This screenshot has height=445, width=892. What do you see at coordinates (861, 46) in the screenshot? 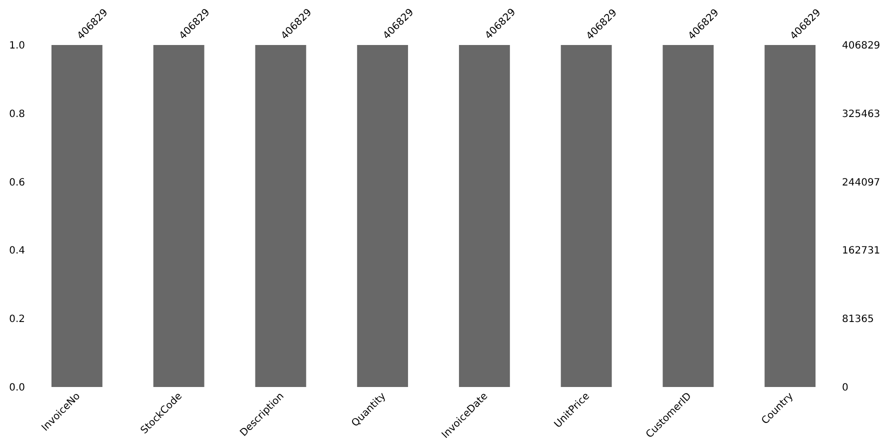
I see `y2-tick-label: 406829` at bounding box center [861, 46].